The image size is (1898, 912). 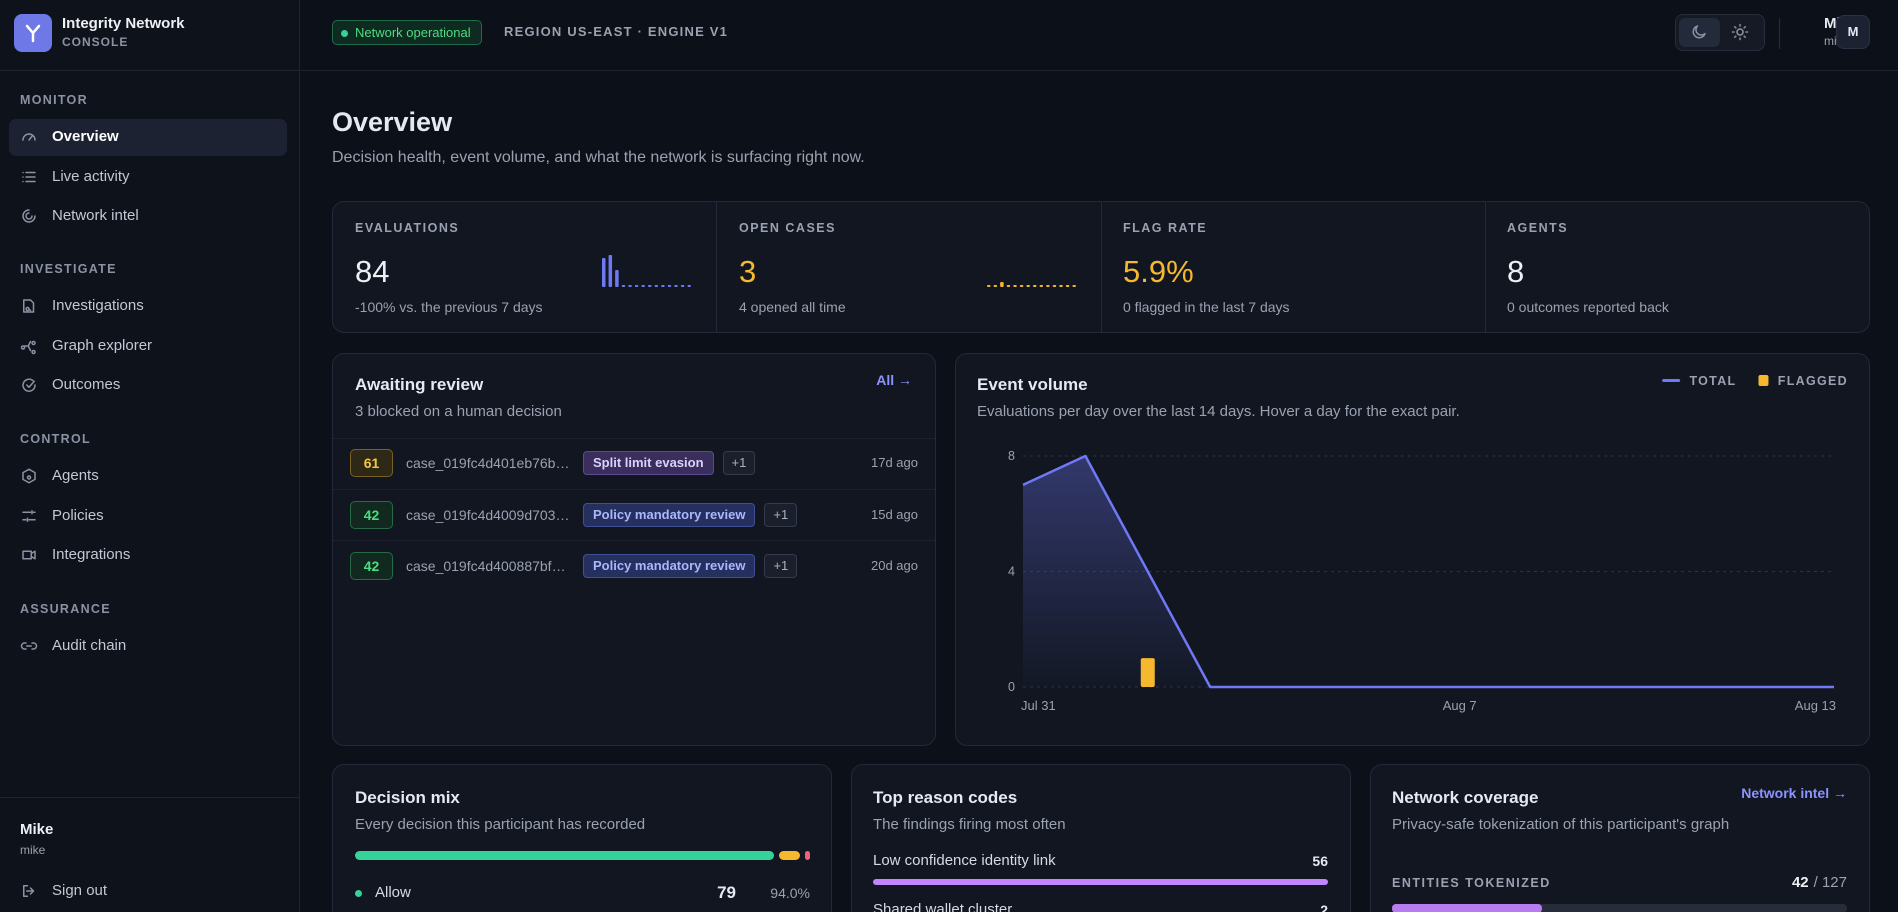 What do you see at coordinates (1779, 33) in the screenshot?
I see `header-sep` at bounding box center [1779, 33].